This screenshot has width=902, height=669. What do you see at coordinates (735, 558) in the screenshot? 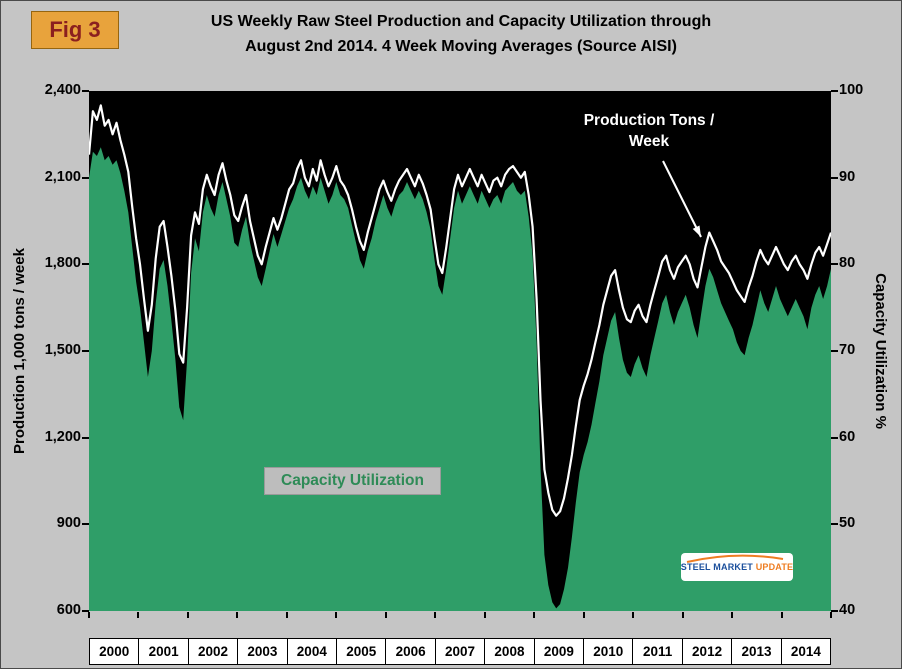
I see `logo-swoosh-icon` at bounding box center [735, 558].